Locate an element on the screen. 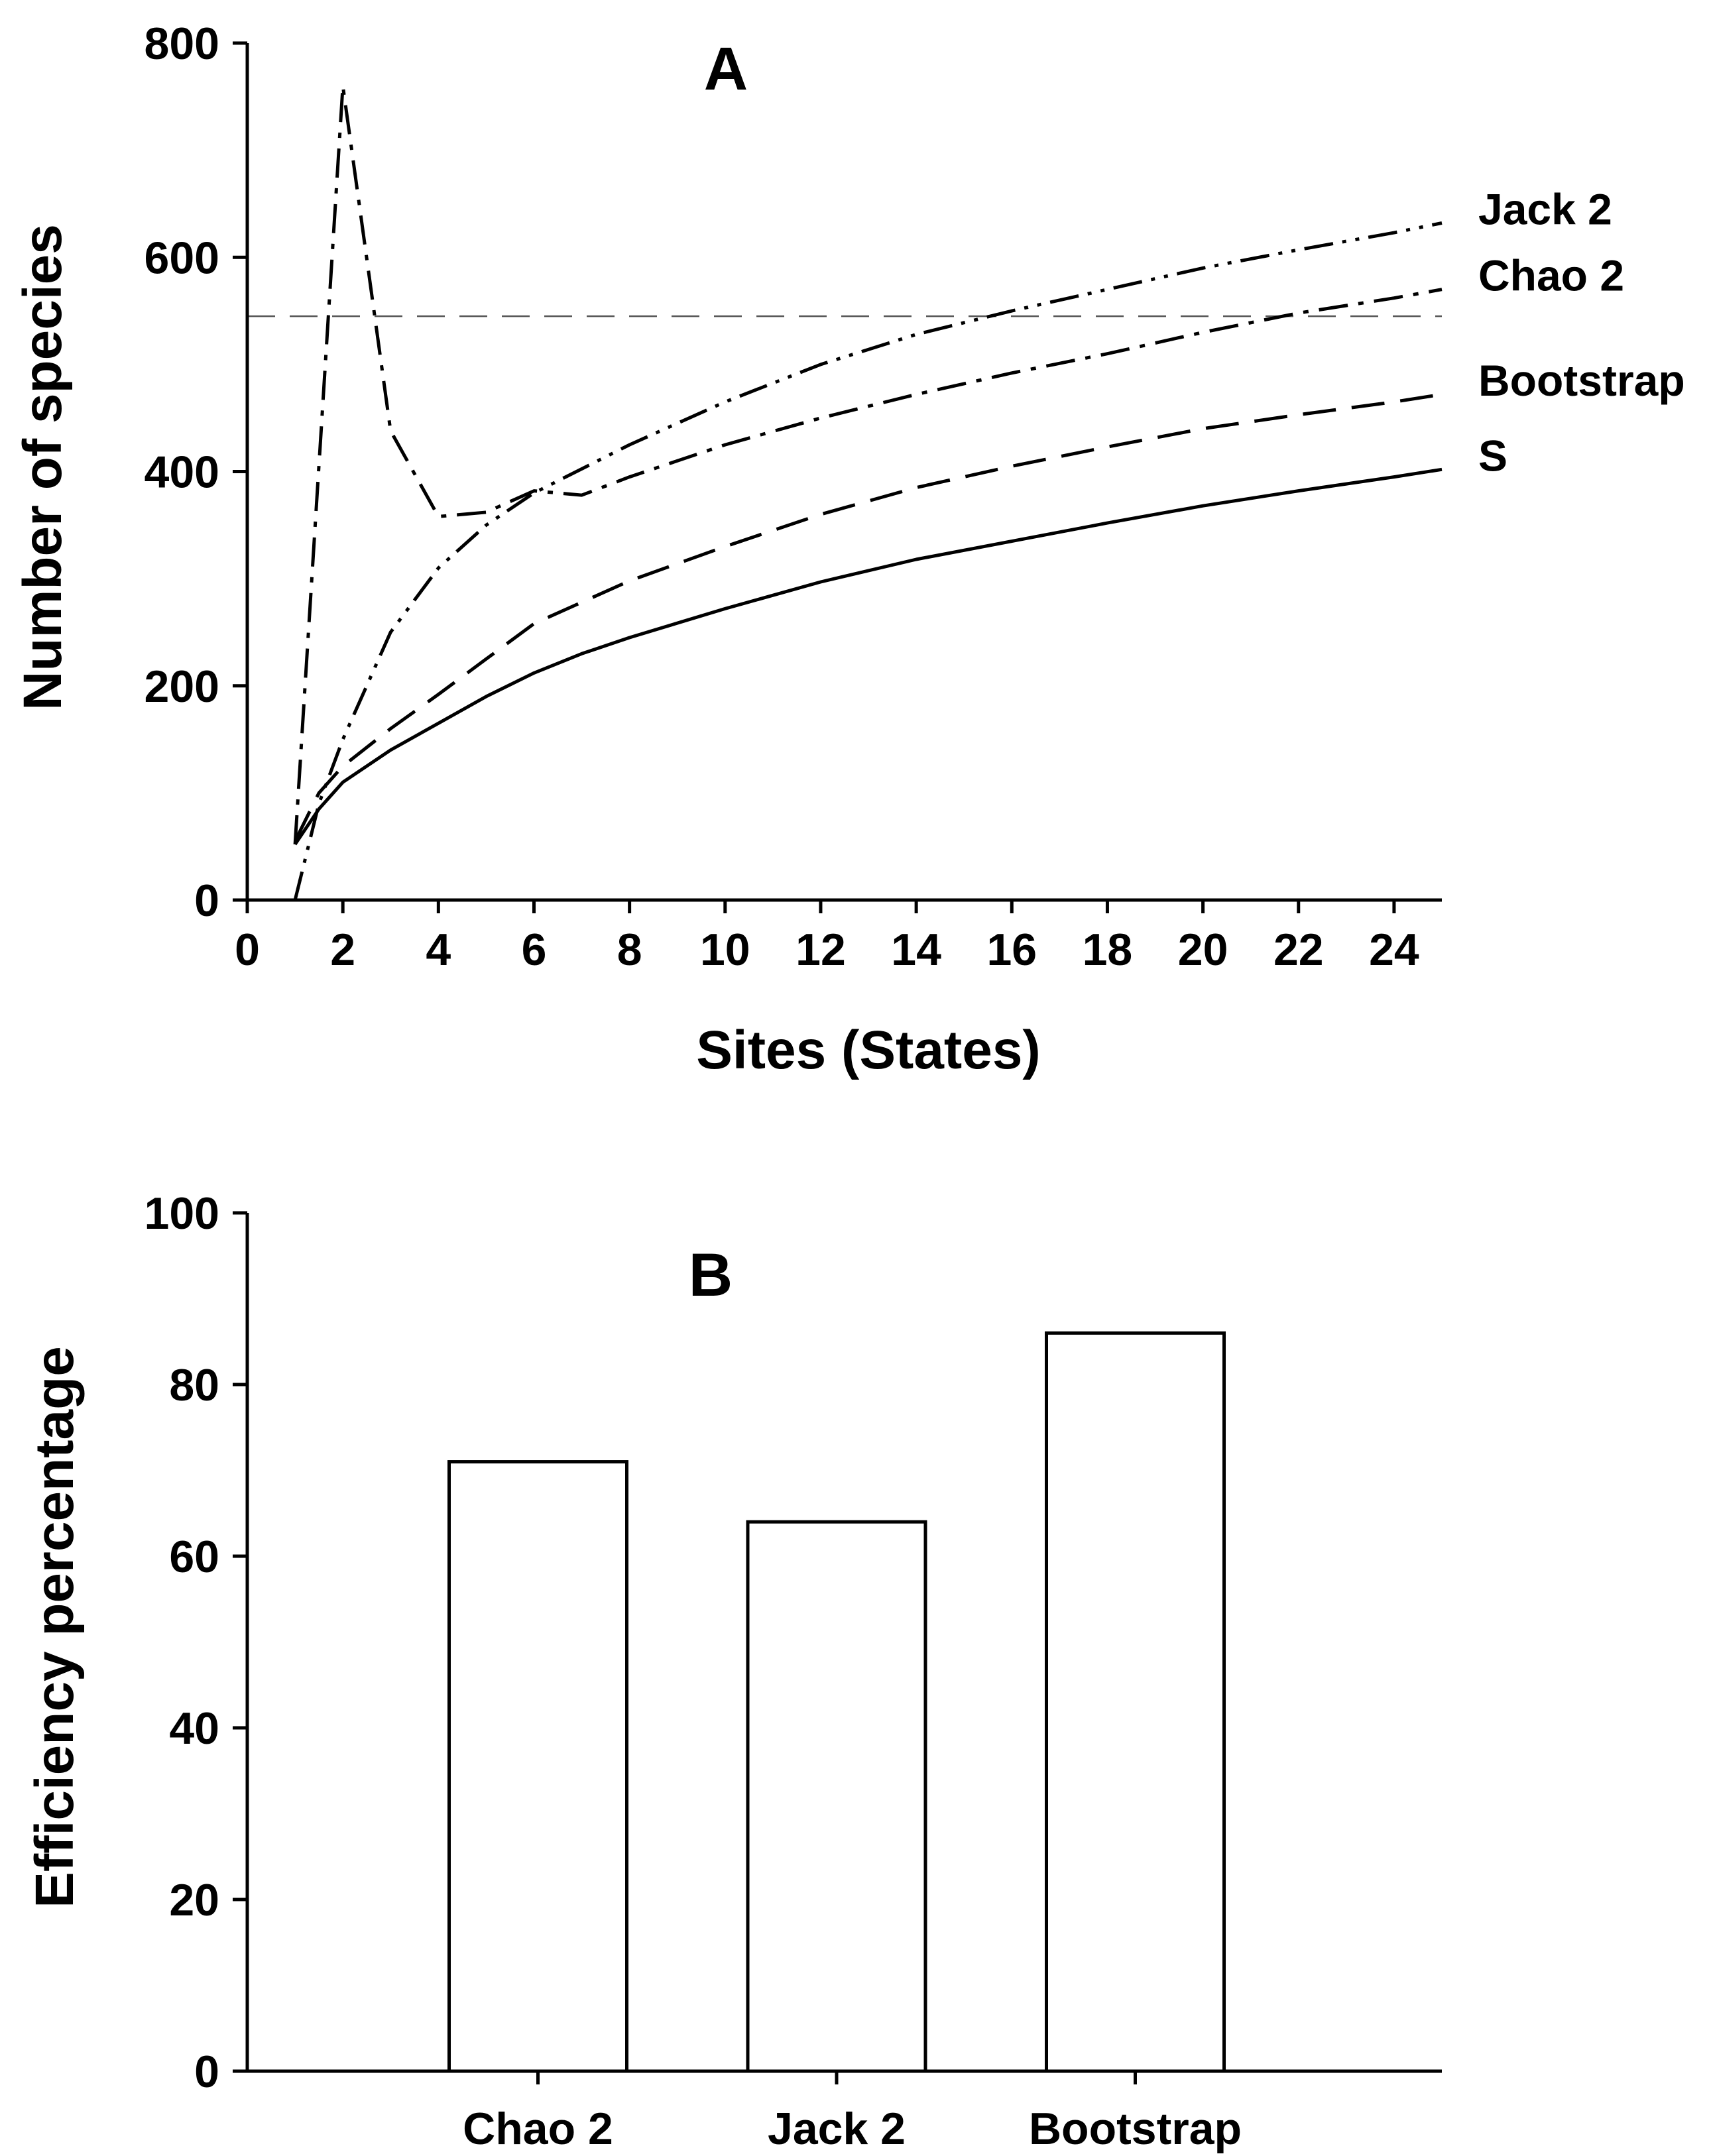 The height and width of the screenshot is (2156, 1711). x-tick-label: 2 is located at coordinates (342, 950).